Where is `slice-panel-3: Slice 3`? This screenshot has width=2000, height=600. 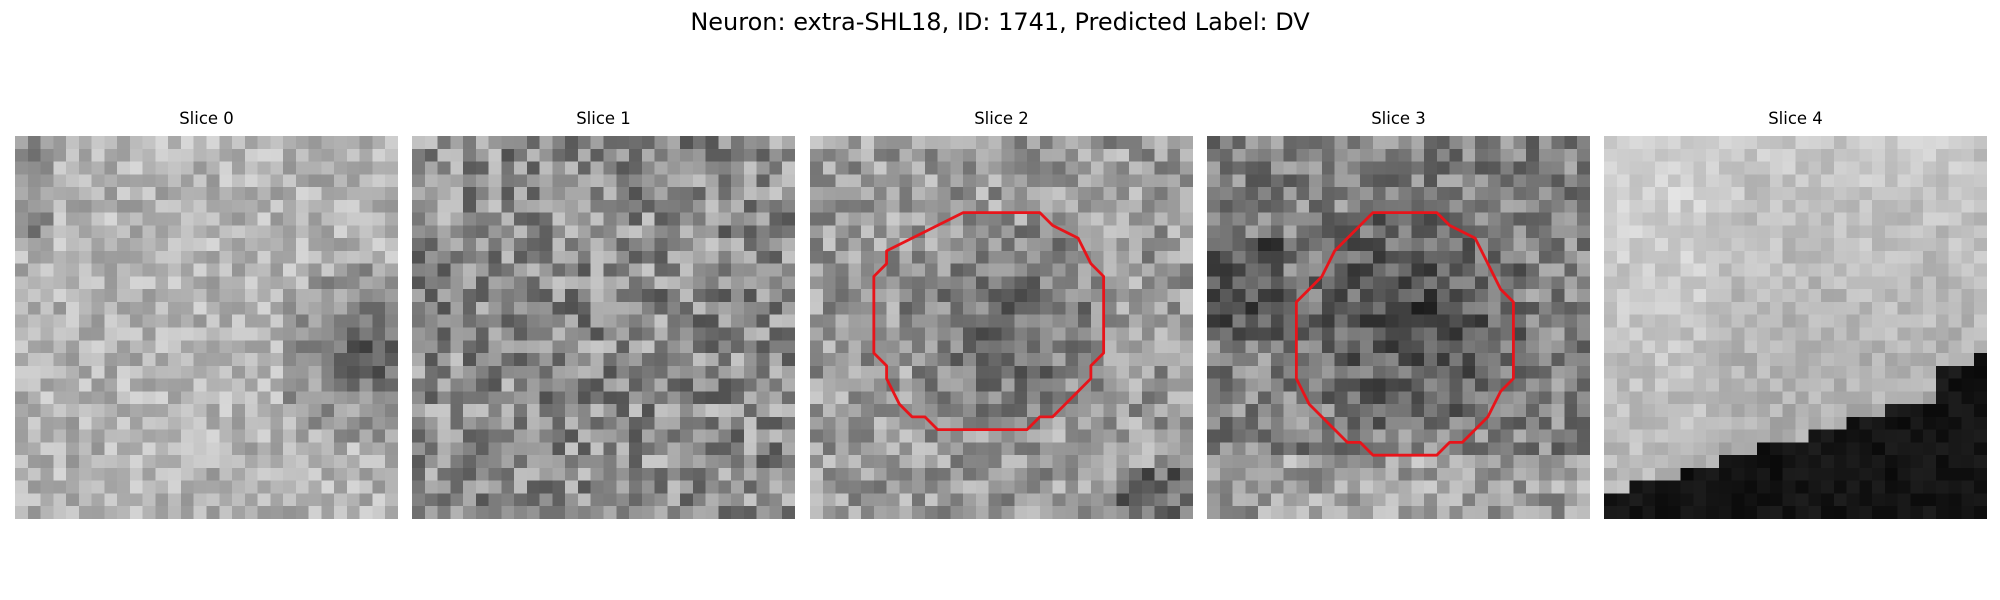
slice-panel-3: Slice 3 is located at coordinates (1398, 313).